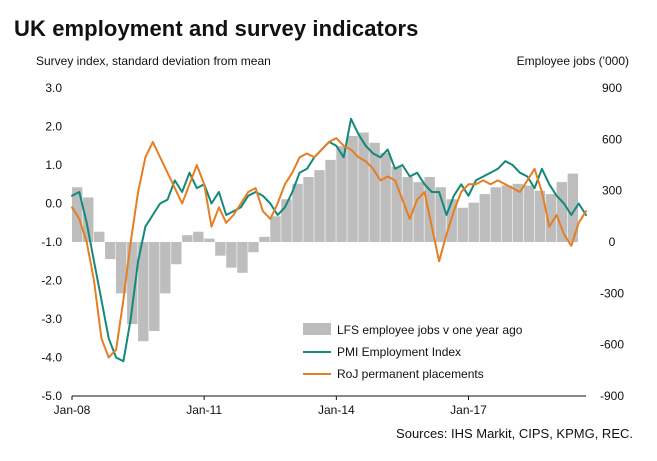 This screenshot has width=657, height=461. What do you see at coordinates (336, 410) in the screenshot?
I see `x-tick-label: Jan-14` at bounding box center [336, 410].